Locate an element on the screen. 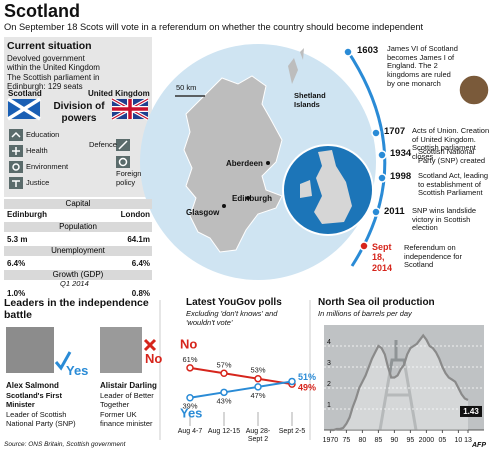 Image resolution: width=496 pixels, height=454 pixels. check-mark is located at coordinates (63, 361).